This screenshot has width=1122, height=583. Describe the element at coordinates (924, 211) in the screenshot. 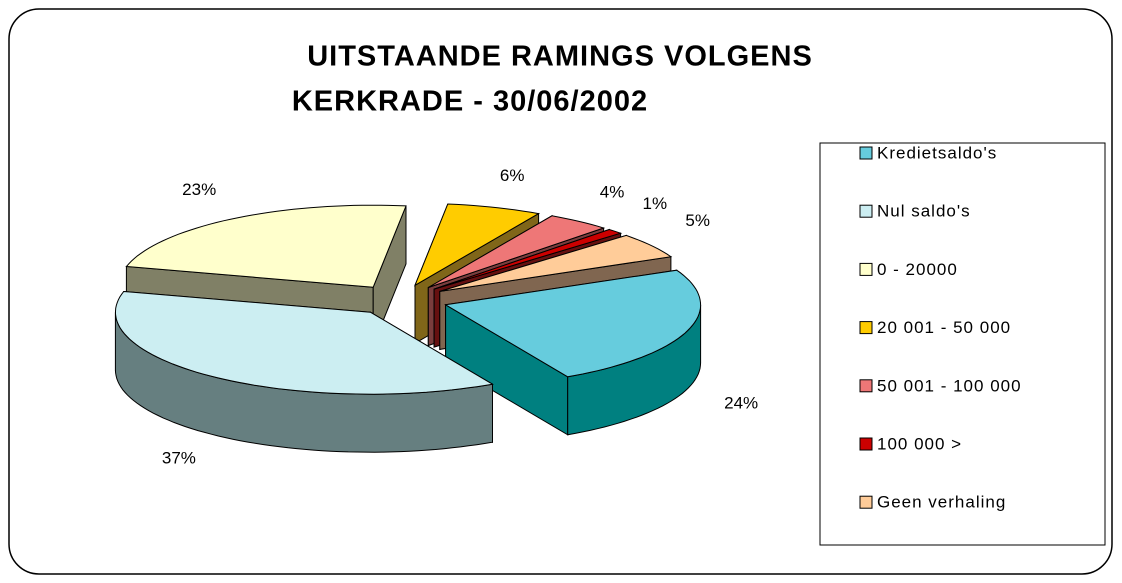

I see `legend-label: Nul saldo's` at that location.